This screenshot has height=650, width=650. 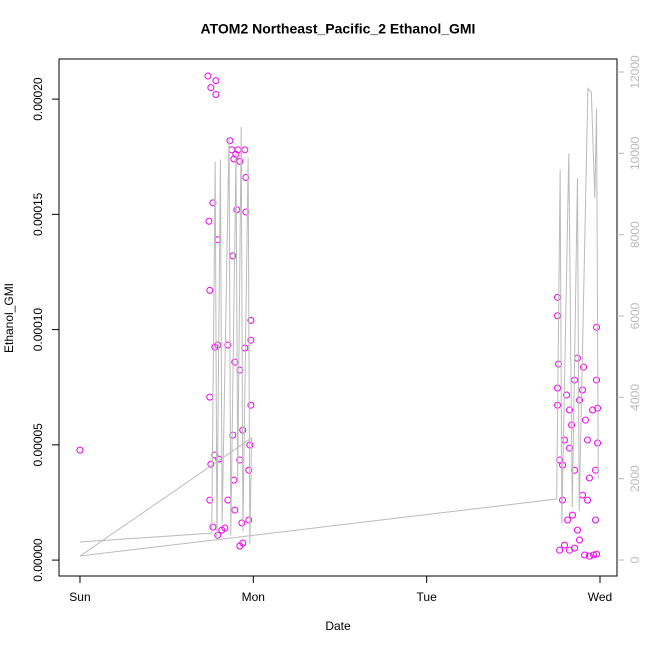 What do you see at coordinates (635, 234) in the screenshot?
I see `y2-tick-label: 8000` at bounding box center [635, 234].